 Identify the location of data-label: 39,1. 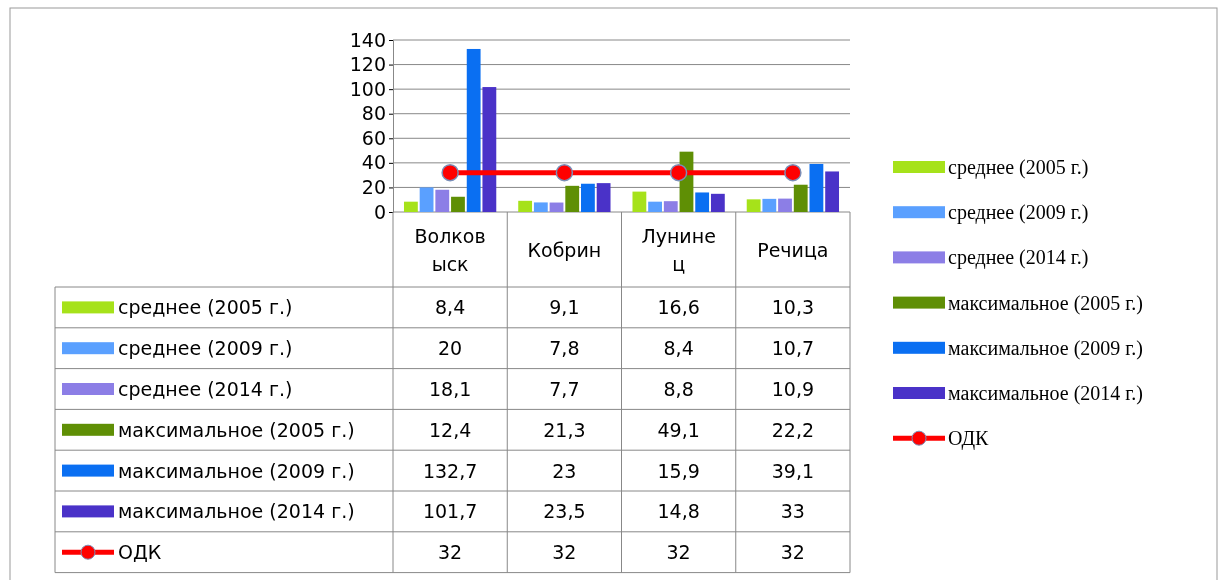
(793, 470).